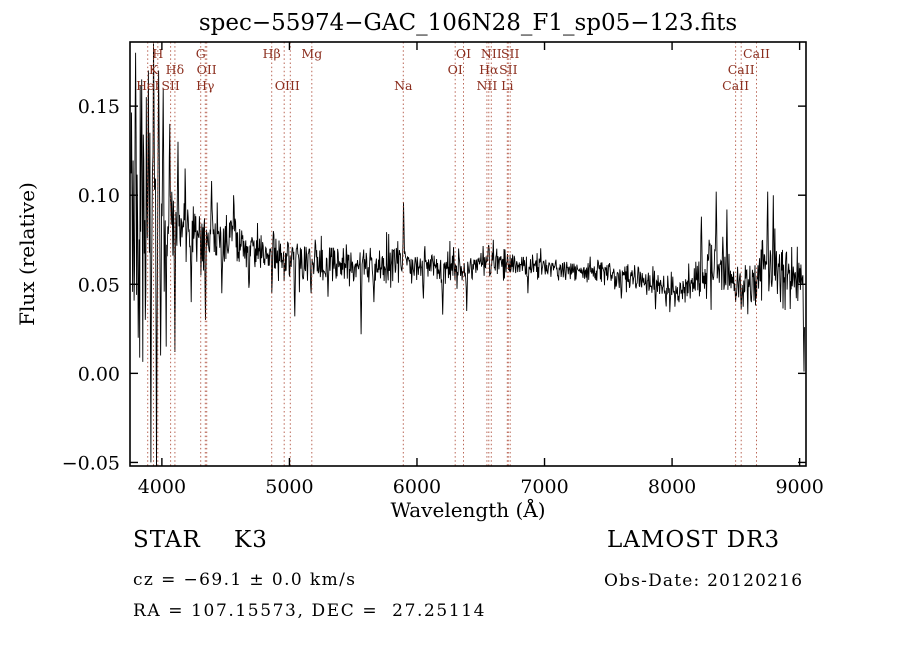 The height and width of the screenshot is (649, 900). Describe the element at coordinates (289, 487) in the screenshot. I see `x-tick-label: 5000` at that location.